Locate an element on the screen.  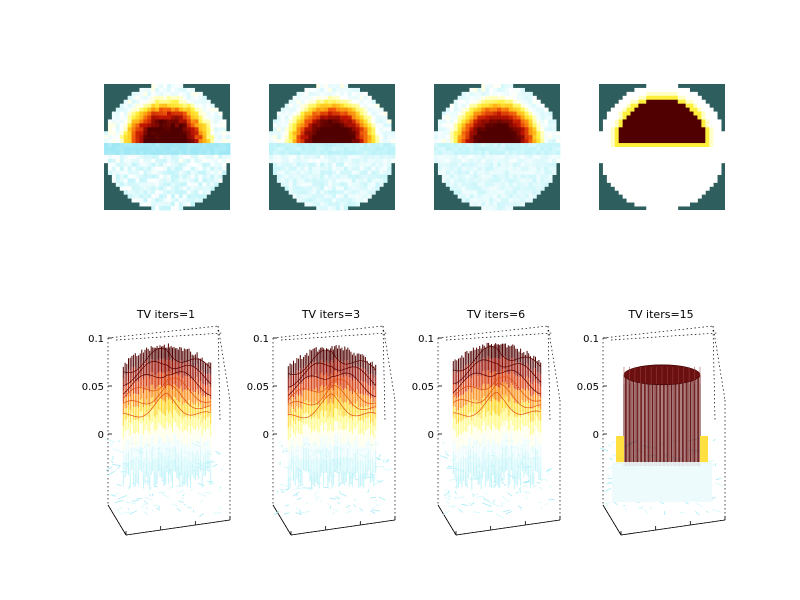
surface-mesh-line is located at coordinates (332, 375).